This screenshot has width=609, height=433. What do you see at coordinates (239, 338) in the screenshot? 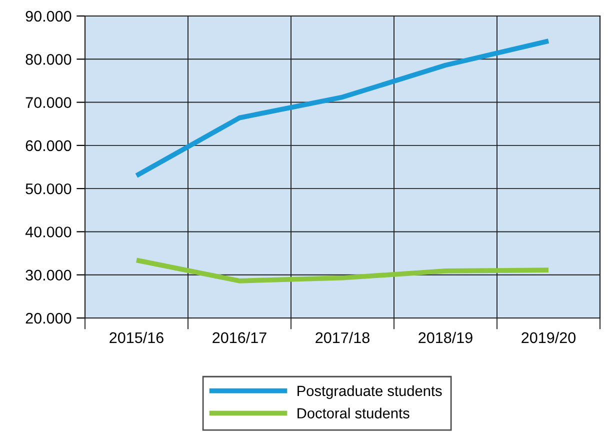
I see `x-tick-label: 2016/17` at bounding box center [239, 338].